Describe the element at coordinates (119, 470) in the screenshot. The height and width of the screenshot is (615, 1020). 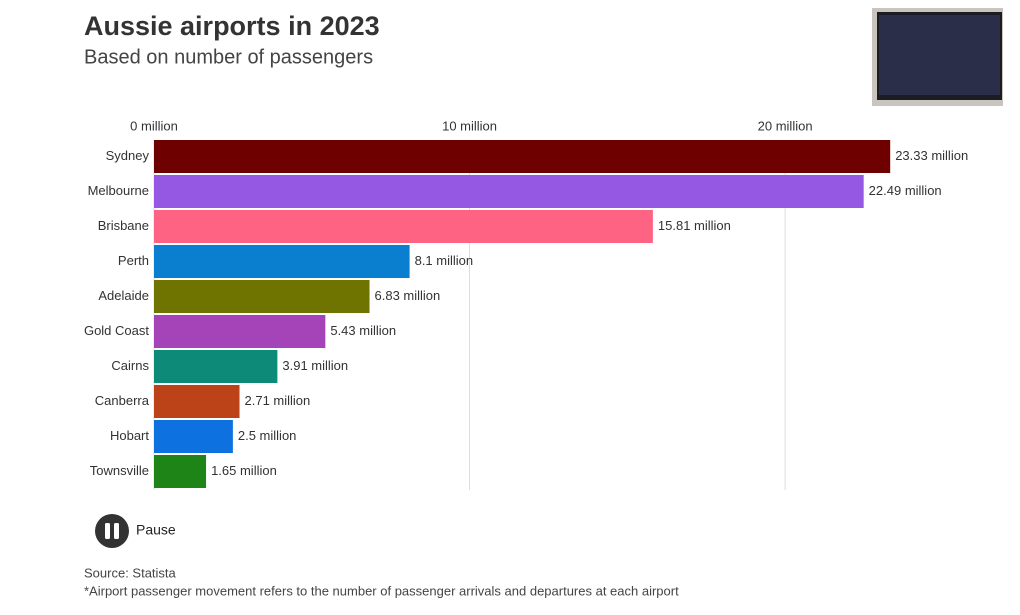
I see `category-label: Townsville` at that location.